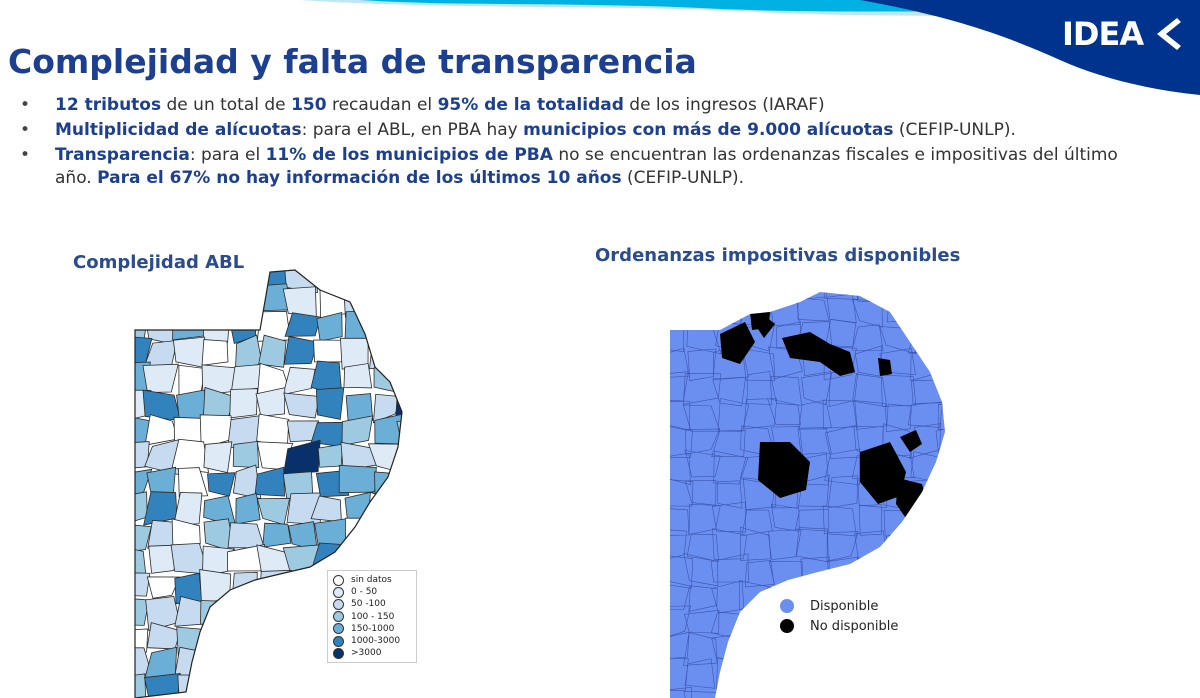 The width and height of the screenshot is (1200, 698). Describe the element at coordinates (338, 641) in the screenshot. I see `legend-swatch` at that location.